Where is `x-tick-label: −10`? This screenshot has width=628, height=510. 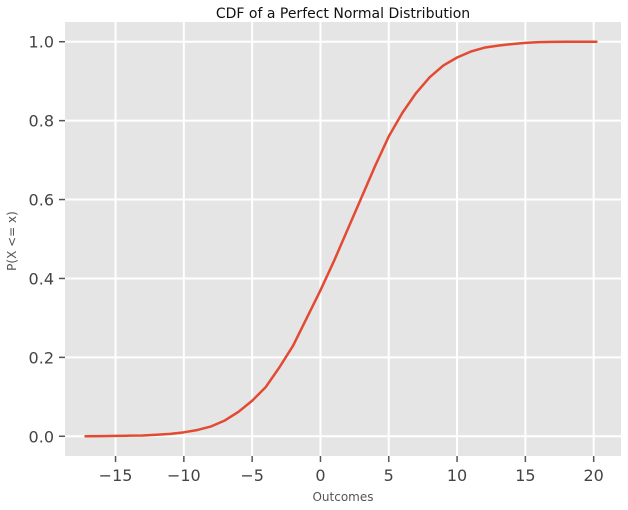 x-tick-label: −10 is located at coordinates (184, 475).